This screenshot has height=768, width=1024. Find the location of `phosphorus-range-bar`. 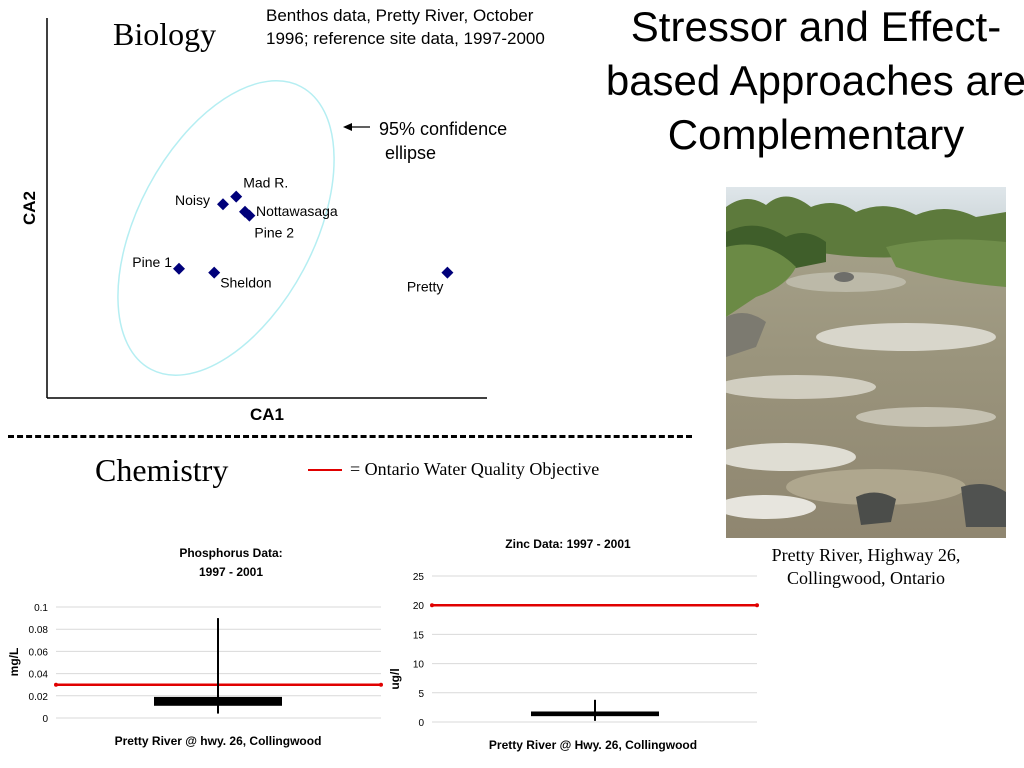

phosphorus-range-bar is located at coordinates (218, 701).